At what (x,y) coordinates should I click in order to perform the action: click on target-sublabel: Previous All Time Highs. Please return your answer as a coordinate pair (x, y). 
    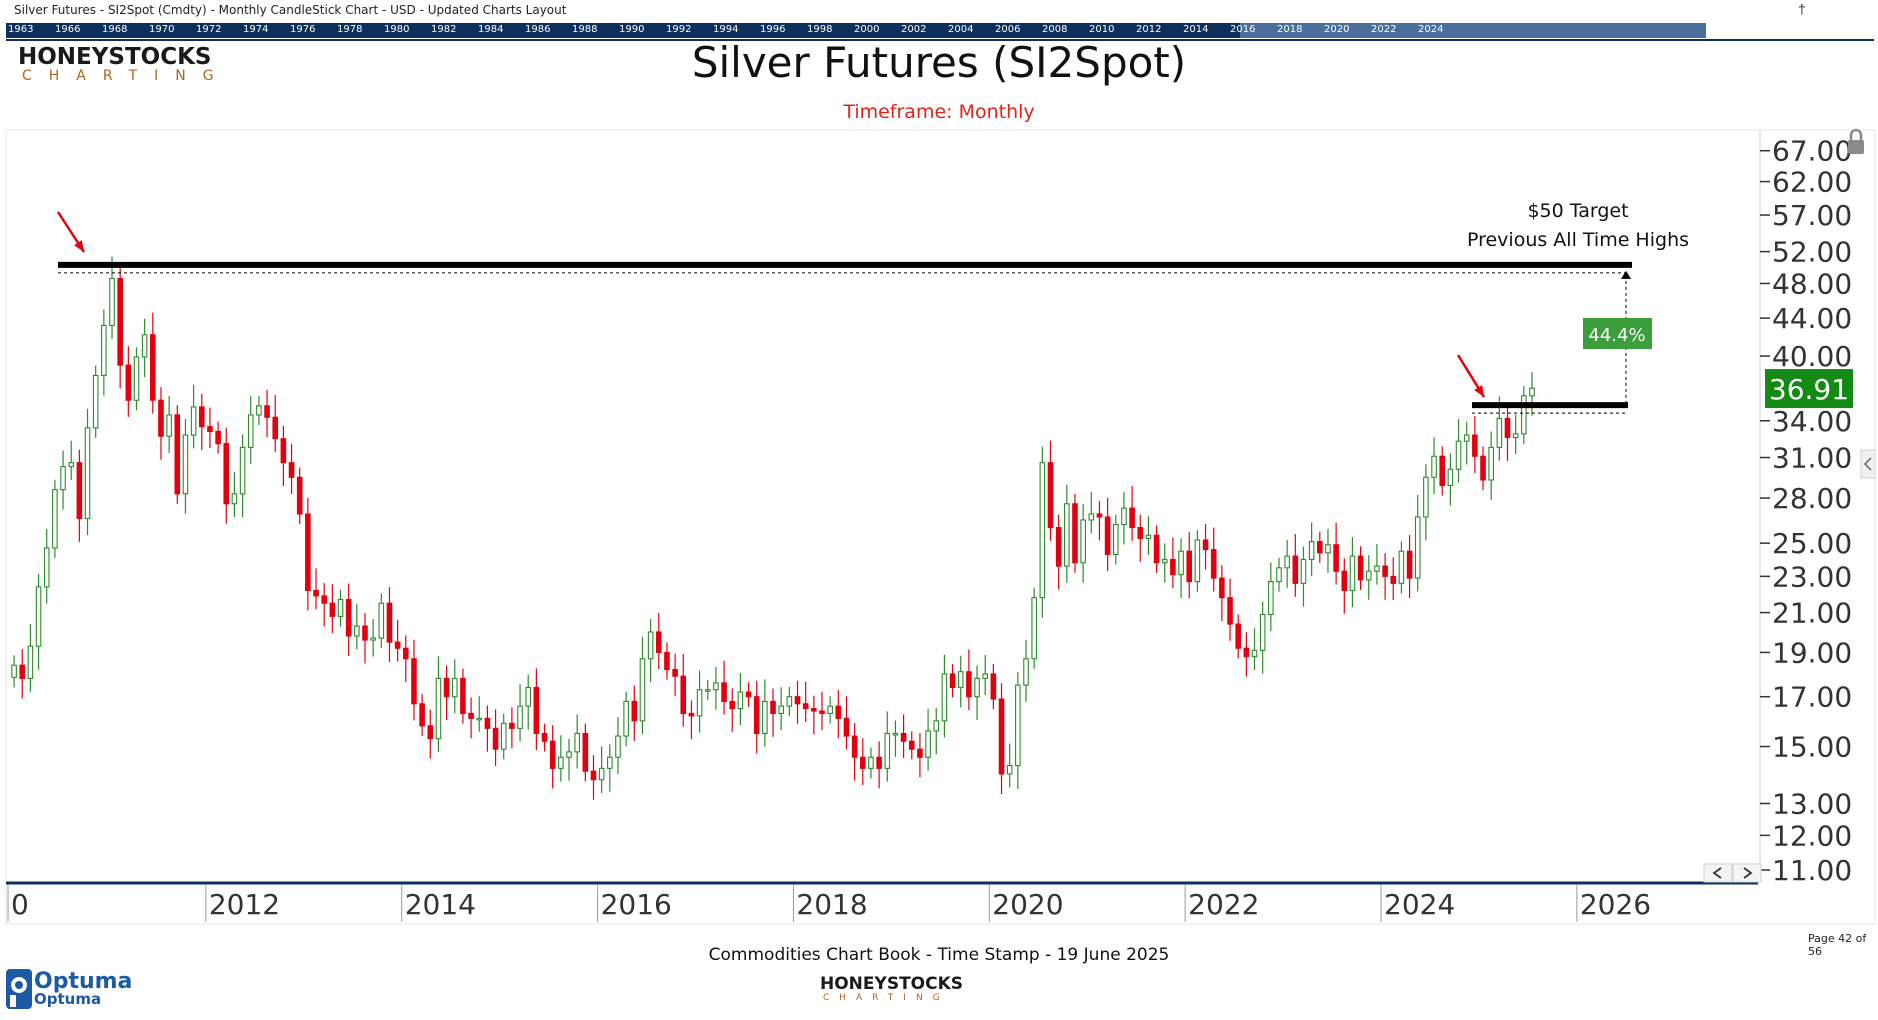
    Looking at the image, I should click on (1578, 240).